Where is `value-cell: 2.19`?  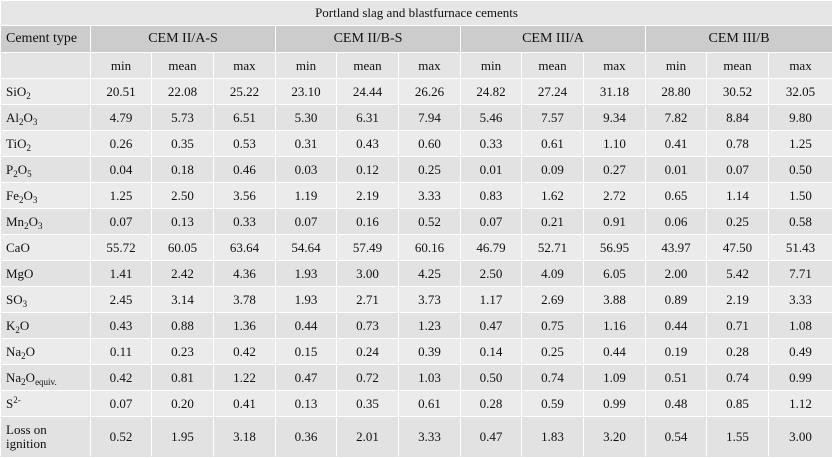 value-cell: 2.19 is located at coordinates (738, 300).